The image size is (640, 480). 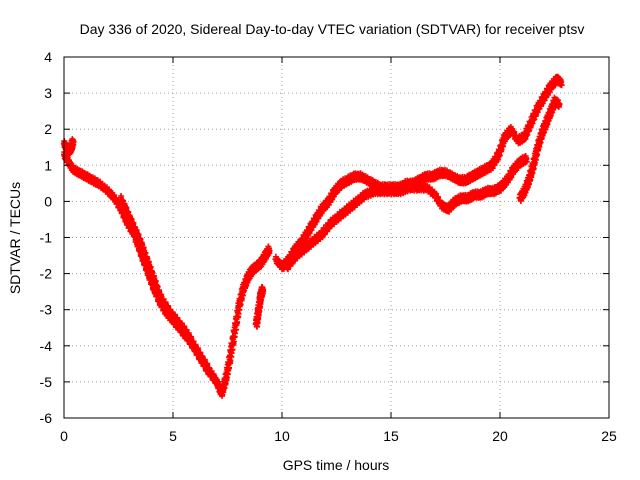 I want to click on y-tick-label: 1, so click(x=48, y=165).